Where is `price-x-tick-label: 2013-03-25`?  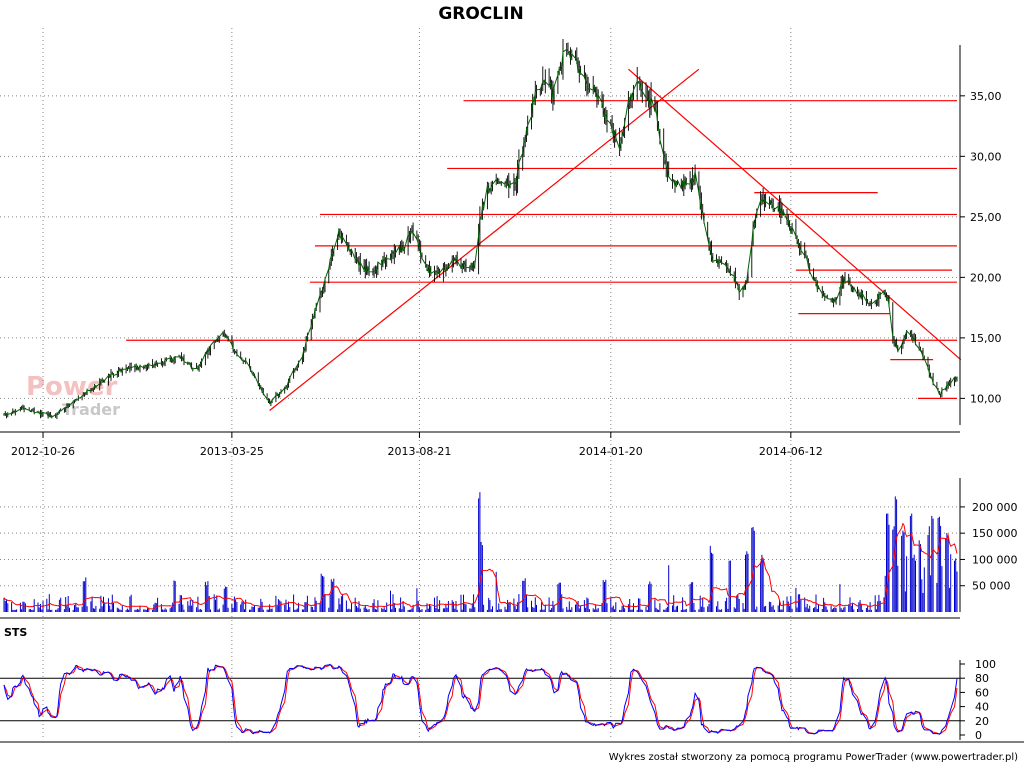 price-x-tick-label: 2013-03-25 is located at coordinates (232, 451).